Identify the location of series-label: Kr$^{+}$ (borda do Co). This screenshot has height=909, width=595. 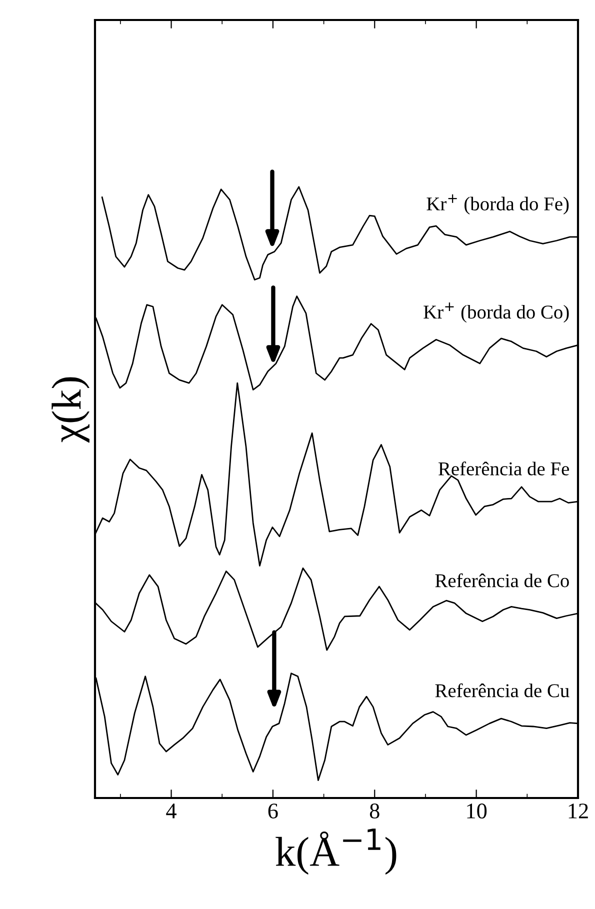
(496, 312).